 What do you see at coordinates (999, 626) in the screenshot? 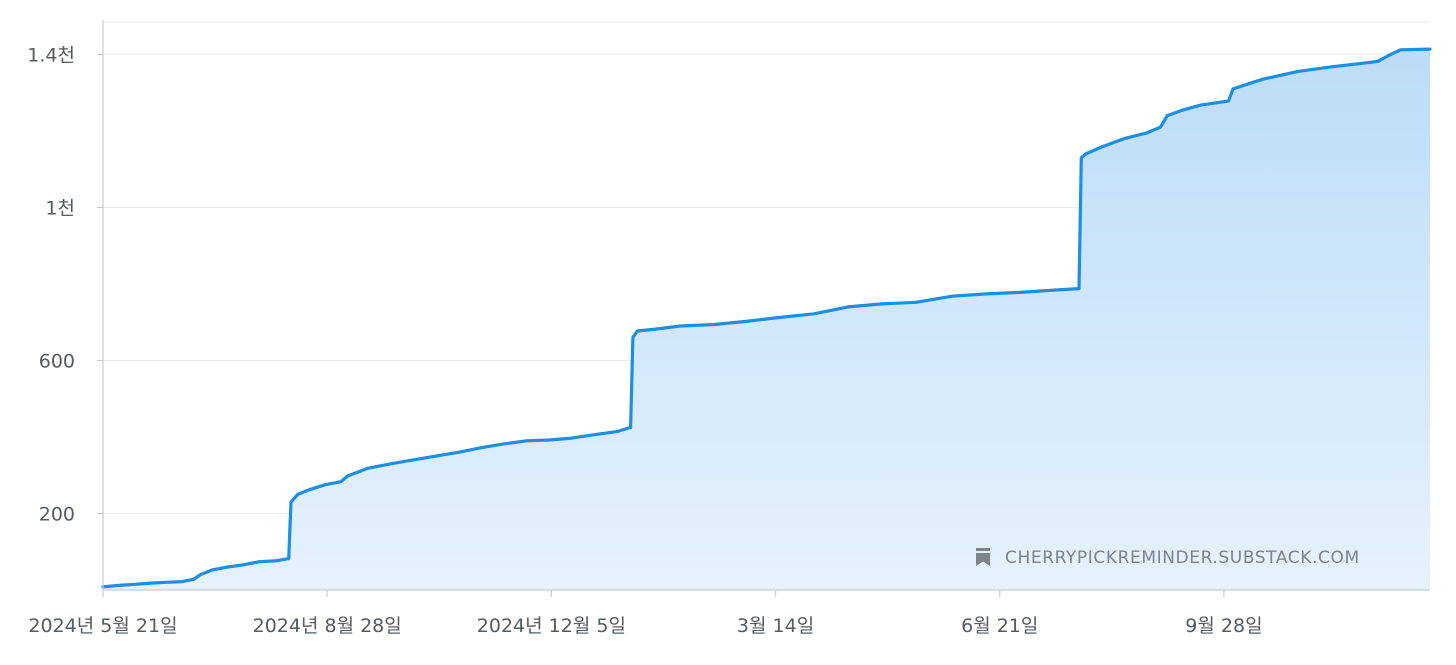
I see `x-tick-label: 6월 21일` at bounding box center [999, 626].